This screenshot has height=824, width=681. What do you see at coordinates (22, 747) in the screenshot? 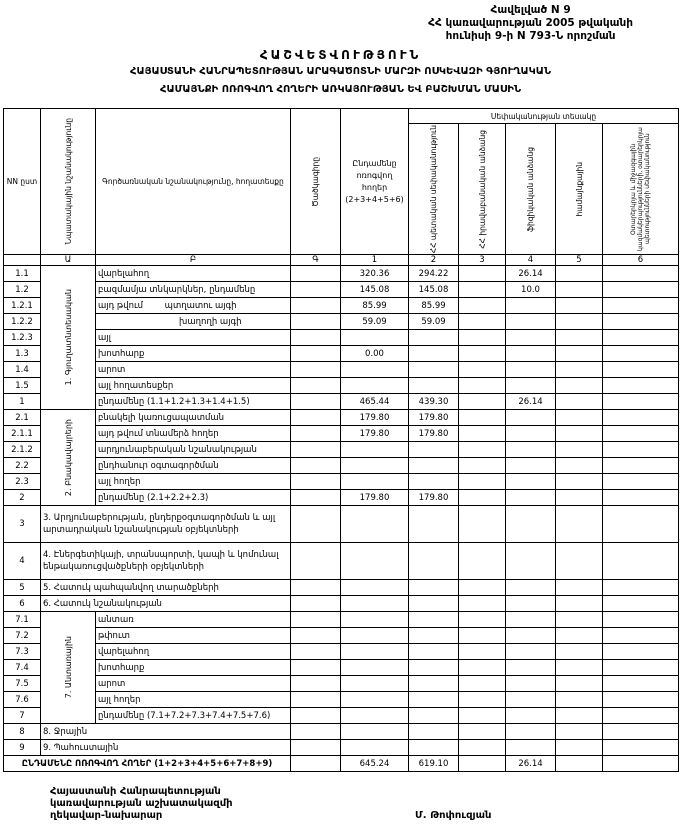
I see `row-number: 9` at bounding box center [22, 747].